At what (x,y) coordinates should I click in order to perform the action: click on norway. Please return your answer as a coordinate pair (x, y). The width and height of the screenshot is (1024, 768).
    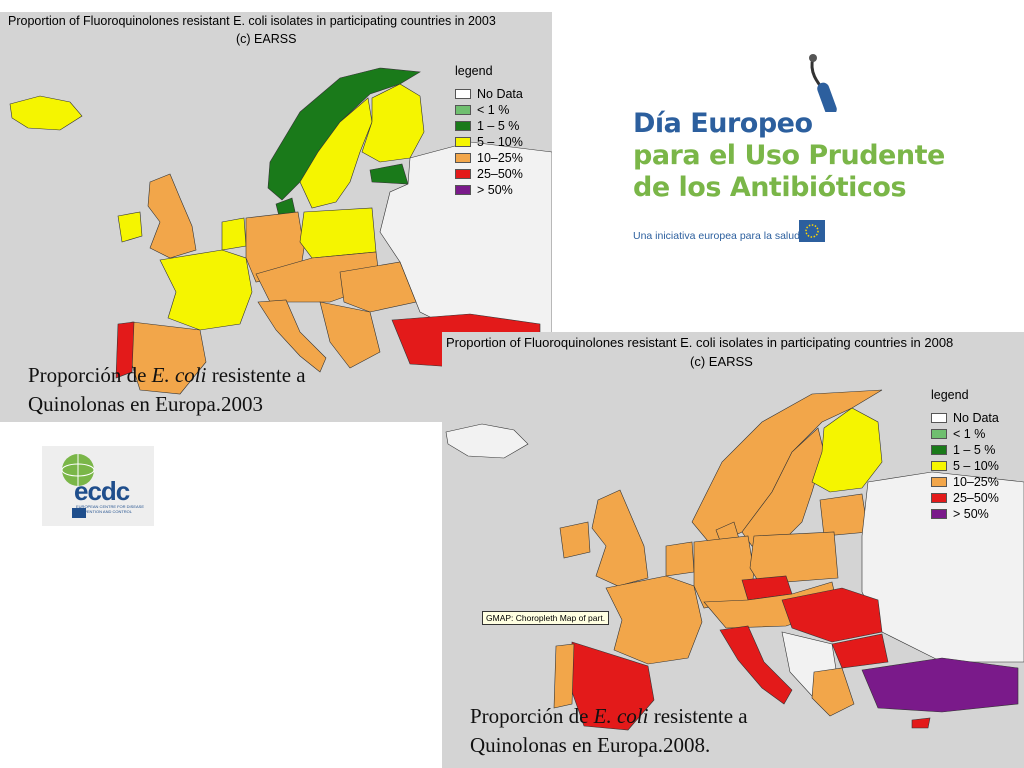
    Looking at the image, I should click on (344, 134).